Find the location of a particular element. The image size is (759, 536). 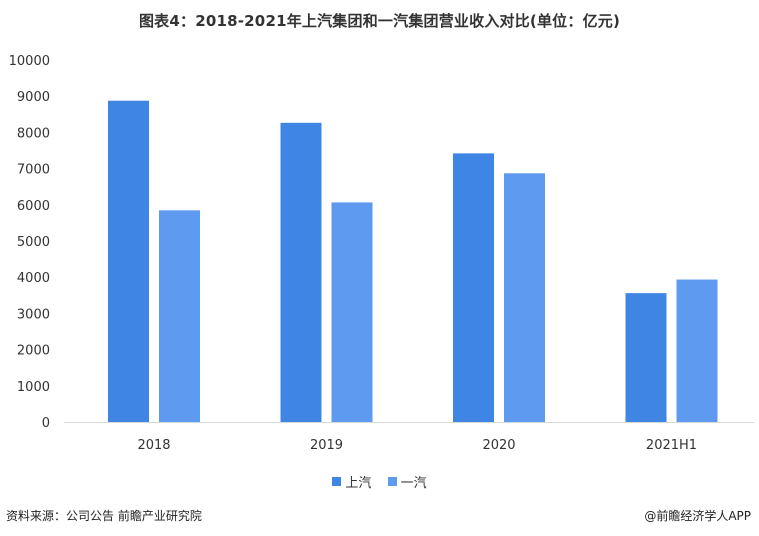

y-tick-label: 0 is located at coordinates (46, 423).